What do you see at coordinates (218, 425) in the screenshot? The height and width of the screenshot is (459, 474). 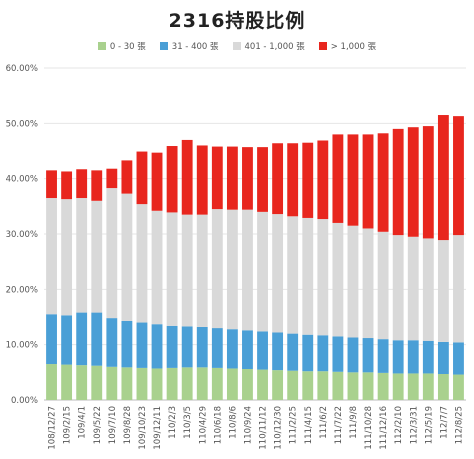 I see `x-tick-label-11: 110/6/18` at bounding box center [218, 425].